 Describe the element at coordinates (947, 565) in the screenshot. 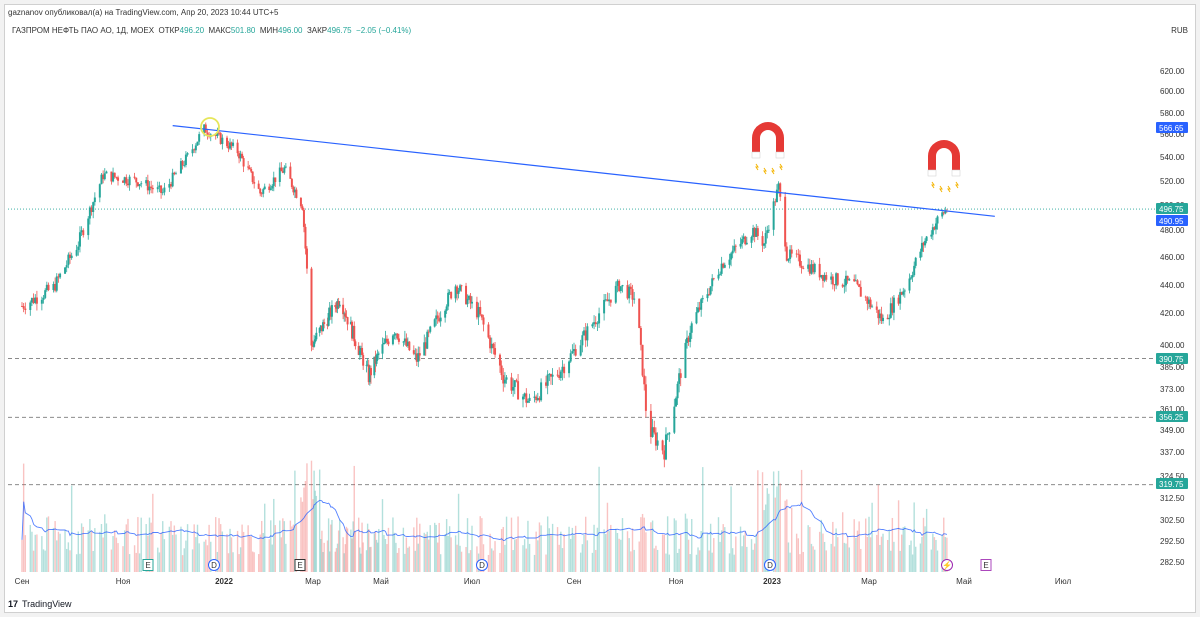

I see `event-marker-split: ⚡` at that location.